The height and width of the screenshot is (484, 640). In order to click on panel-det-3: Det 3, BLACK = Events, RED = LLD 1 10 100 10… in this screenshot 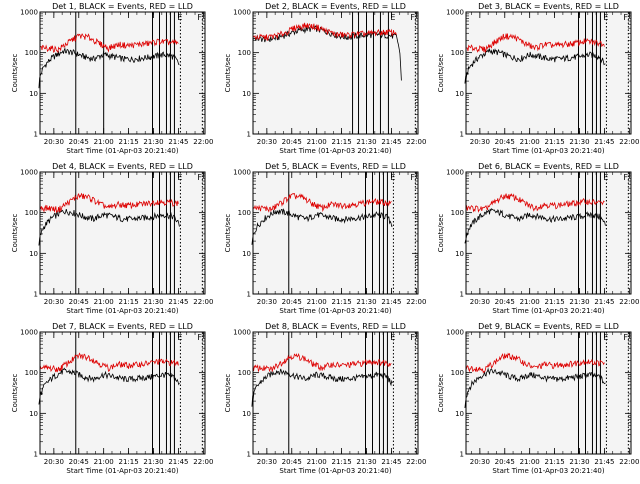, I will do `click(538, 78)`.